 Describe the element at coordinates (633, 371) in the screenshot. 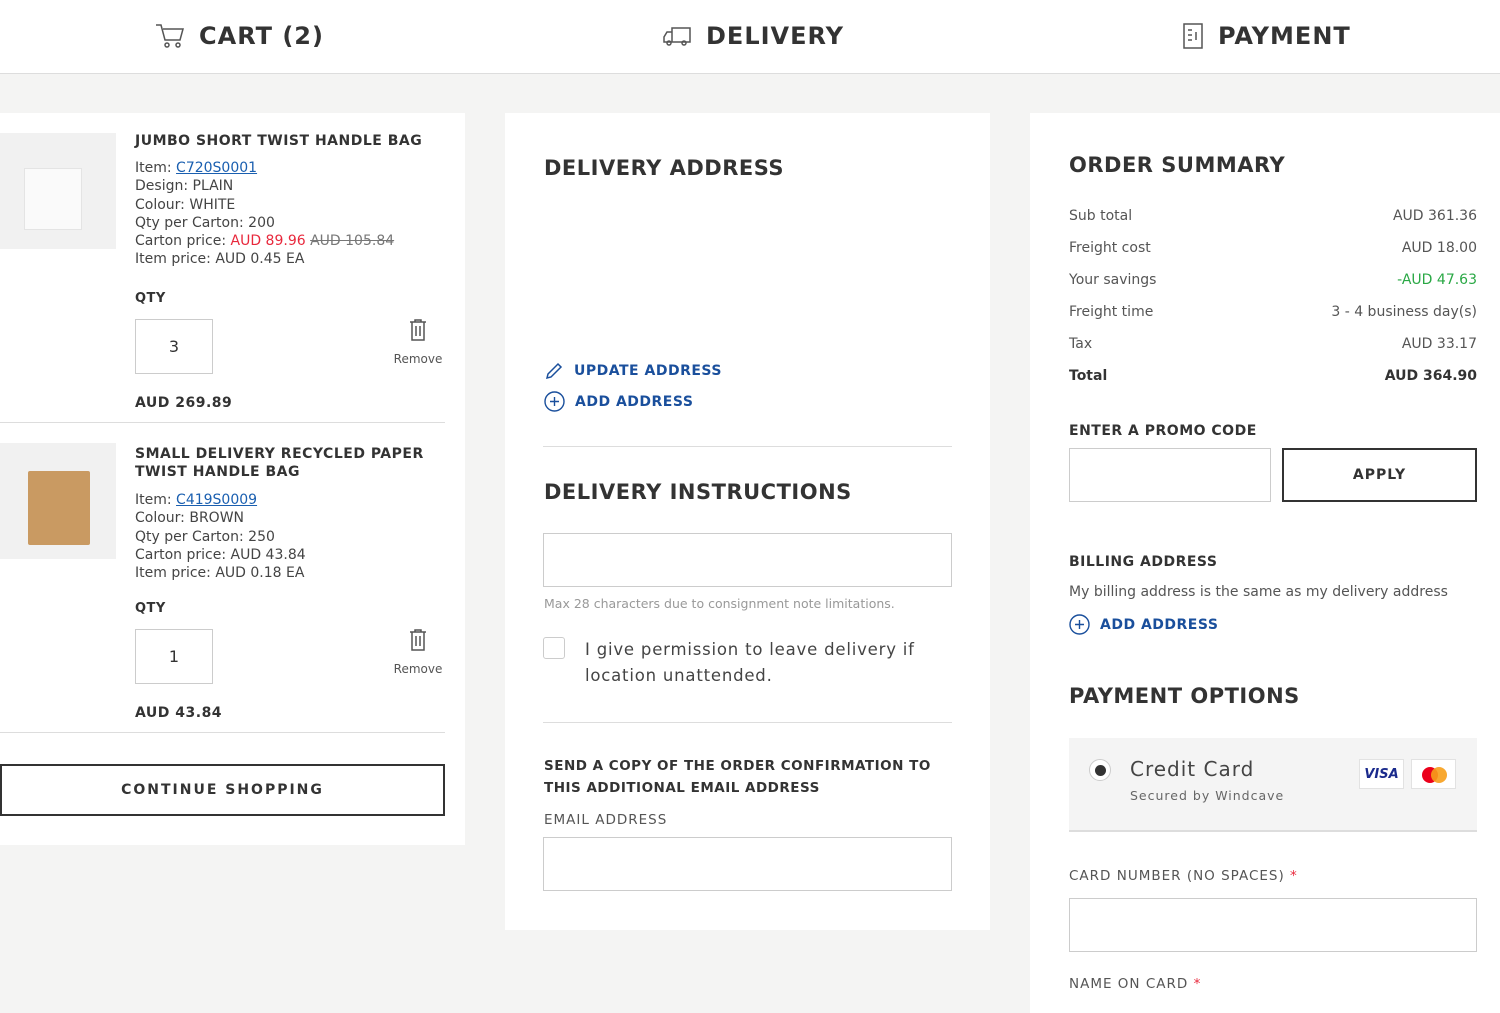

I see `update-address-button: UPDATE ADDRESS` at that location.